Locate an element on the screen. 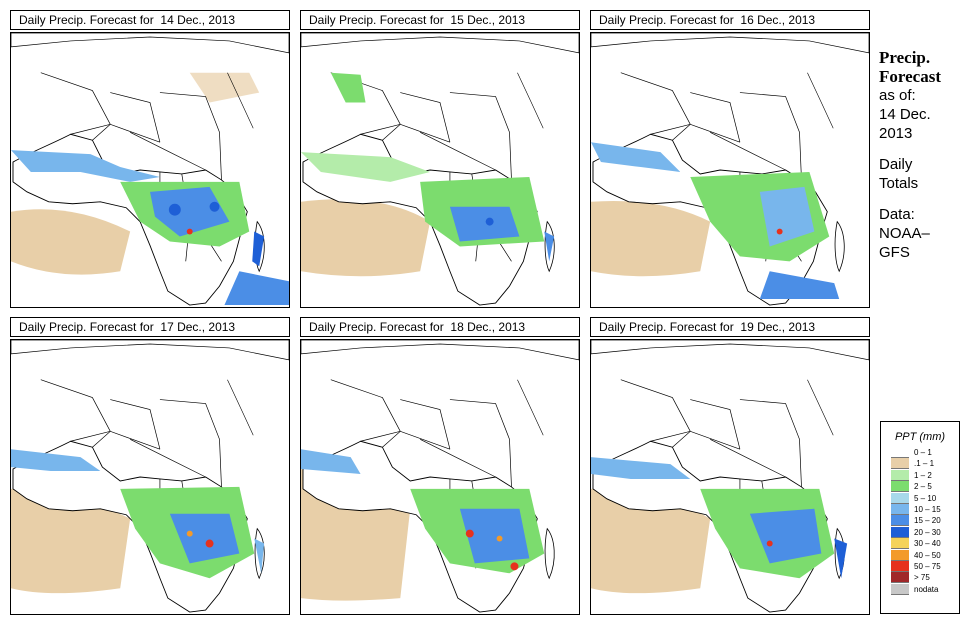 The width and height of the screenshot is (965, 628). legend-label: 2 – 5 is located at coordinates (923, 487).